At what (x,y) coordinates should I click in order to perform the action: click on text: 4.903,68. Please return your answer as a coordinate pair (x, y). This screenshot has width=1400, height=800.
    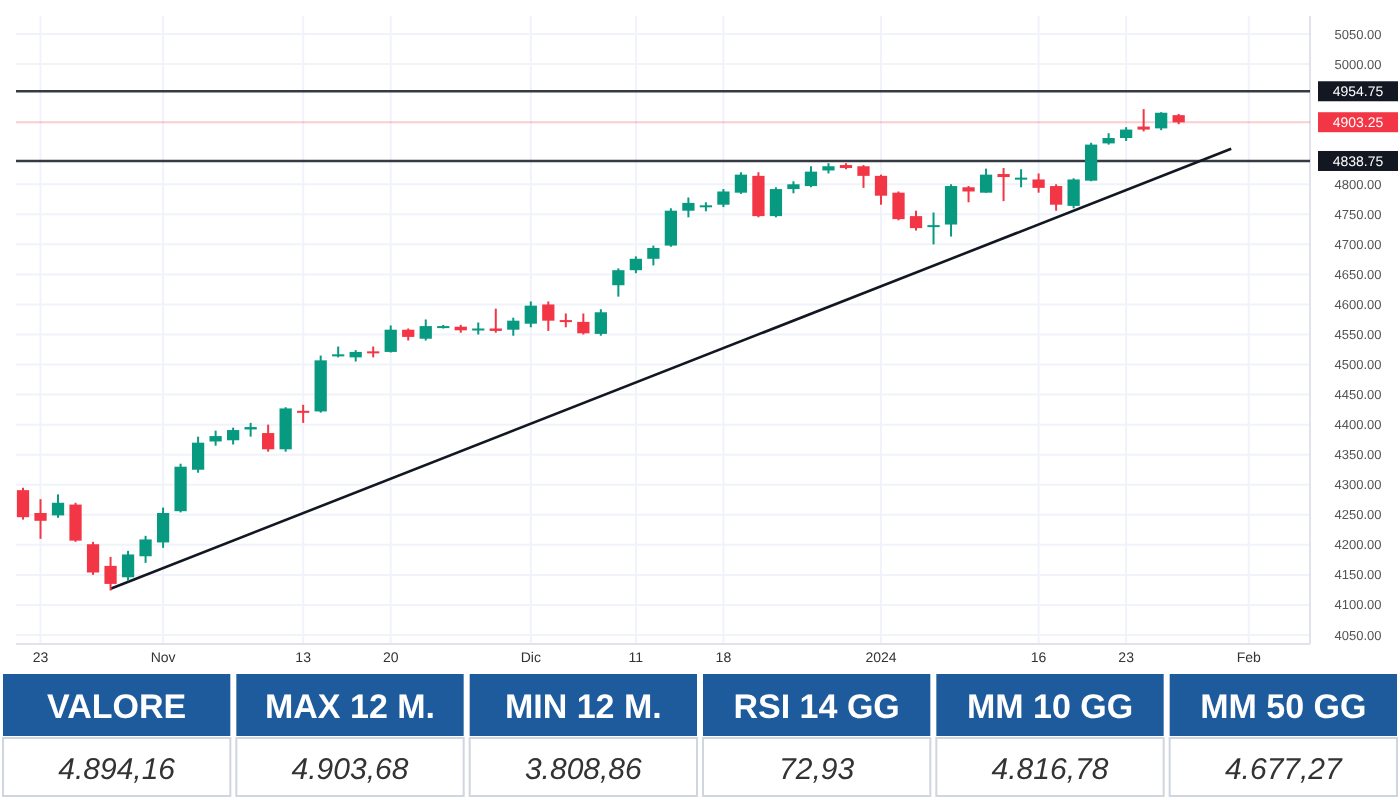
    Looking at the image, I should click on (350, 769).